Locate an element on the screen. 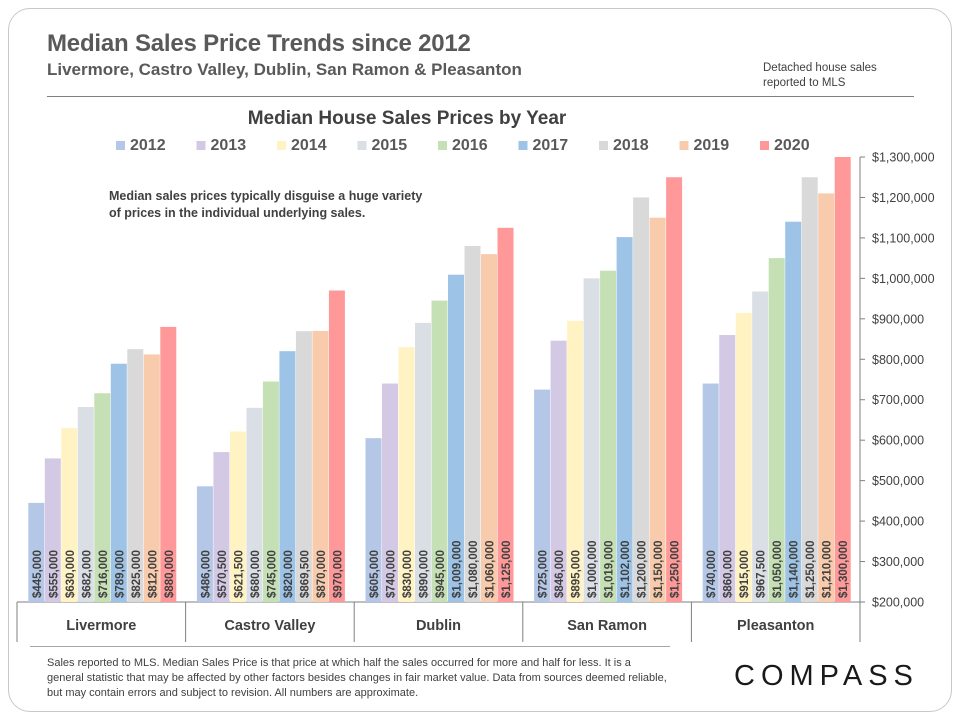 The width and height of the screenshot is (960, 720). chart-title: Median House Sales Prices by Year is located at coordinates (407, 118).